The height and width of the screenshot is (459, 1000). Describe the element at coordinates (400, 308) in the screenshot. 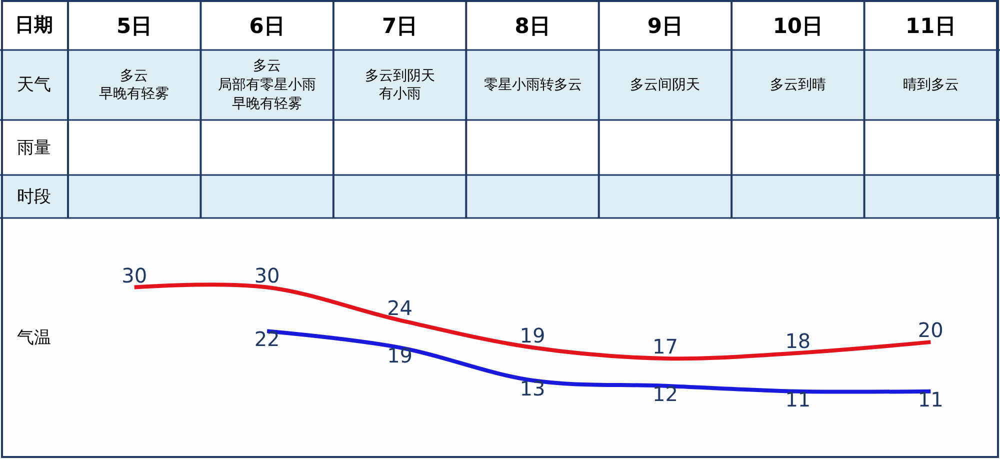

I see `data-label: 24` at that location.